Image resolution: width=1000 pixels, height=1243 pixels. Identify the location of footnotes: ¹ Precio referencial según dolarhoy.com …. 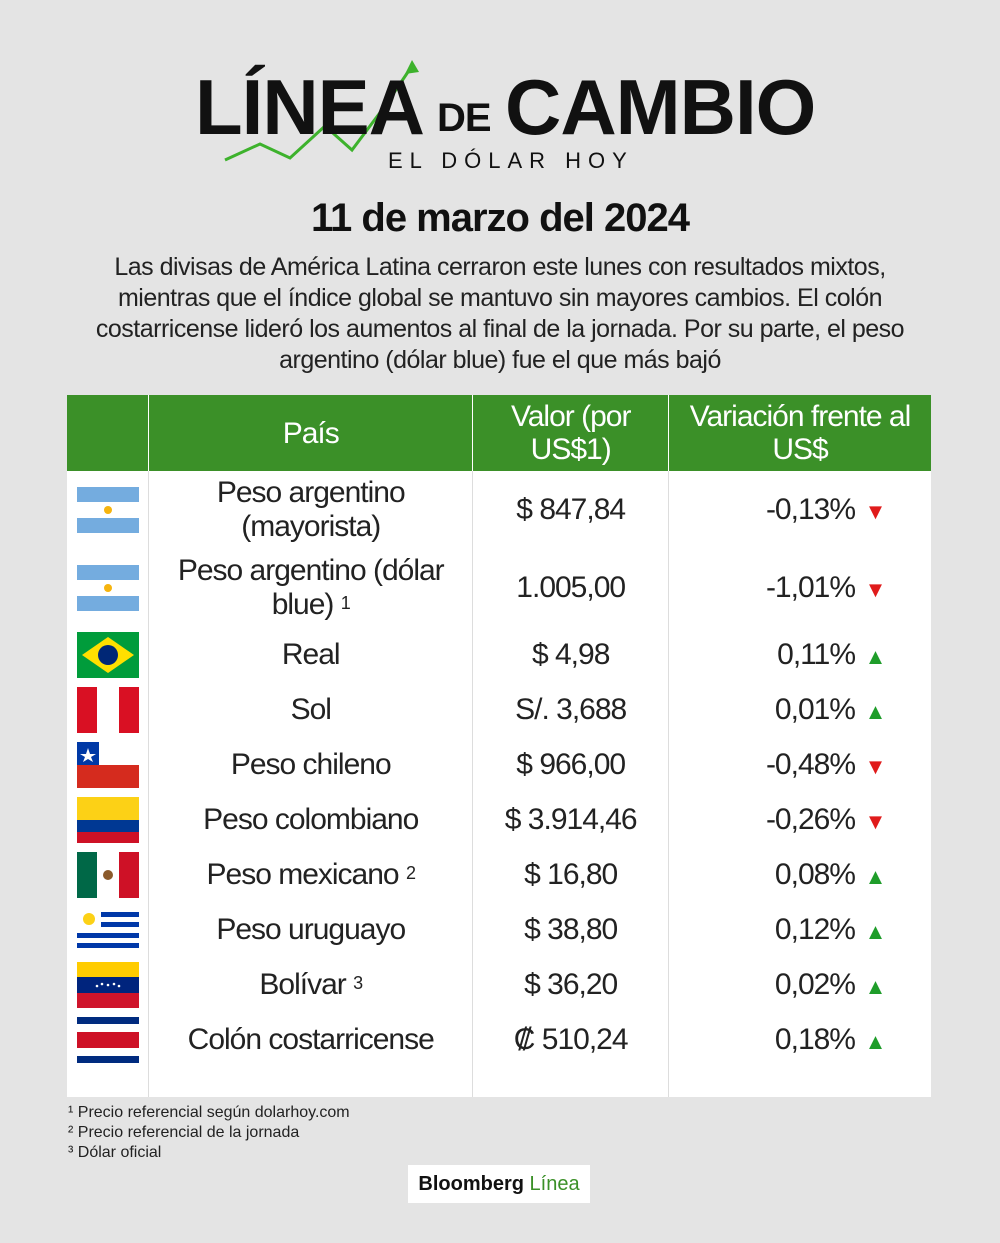
(209, 1133).